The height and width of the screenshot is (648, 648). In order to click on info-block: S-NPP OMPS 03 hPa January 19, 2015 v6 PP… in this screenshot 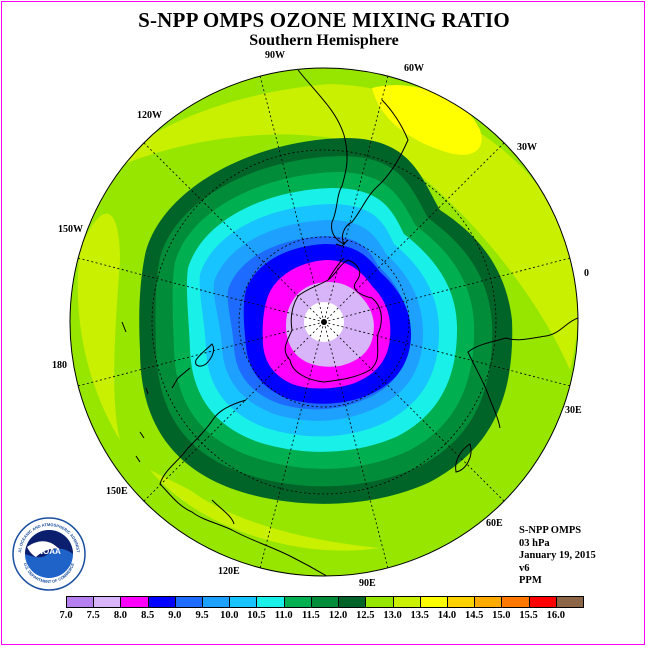, I will do `click(557, 556)`.